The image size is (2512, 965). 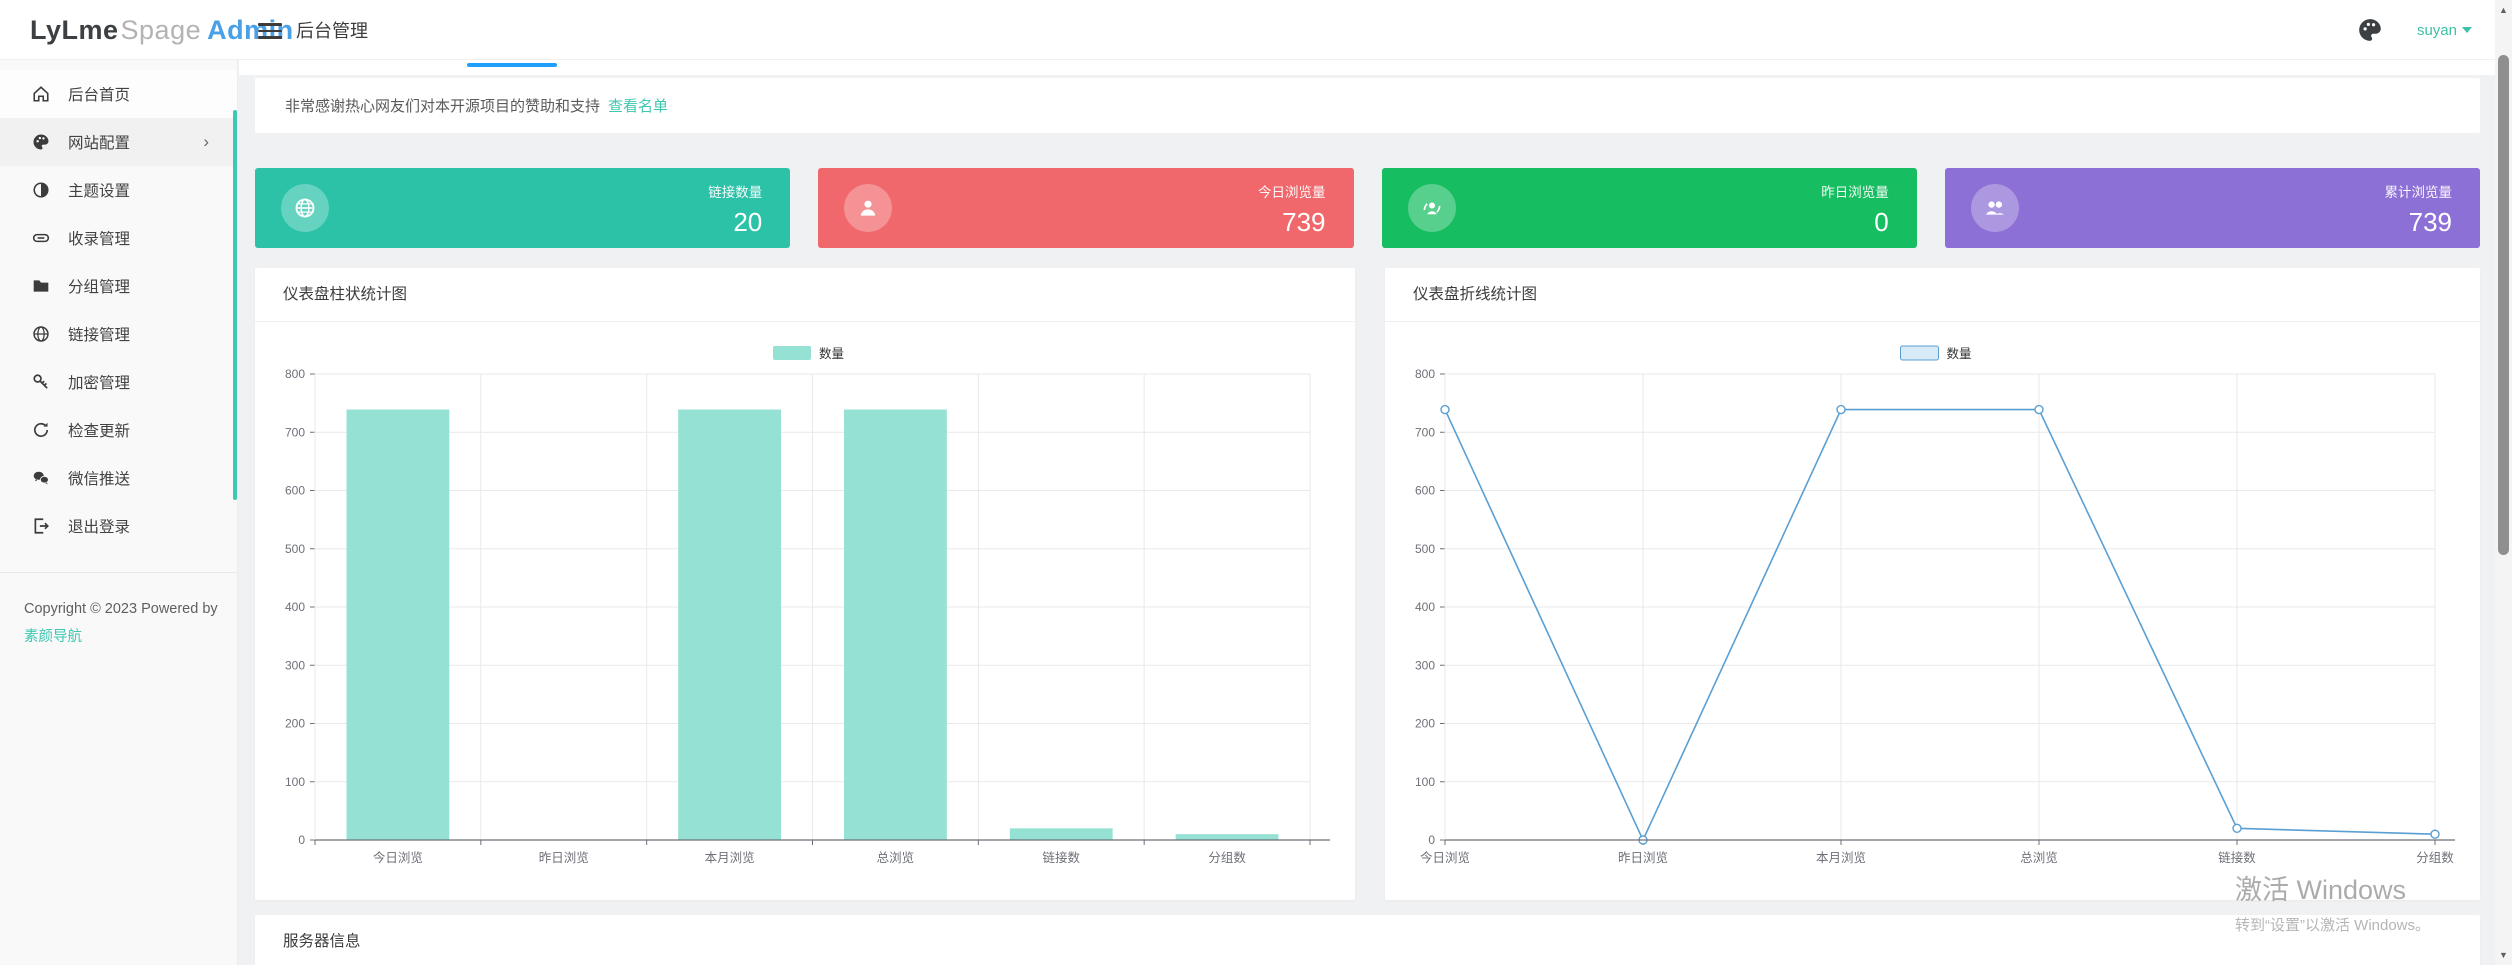 I want to click on sidebar-item-label: 收录管理, so click(x=99, y=239).